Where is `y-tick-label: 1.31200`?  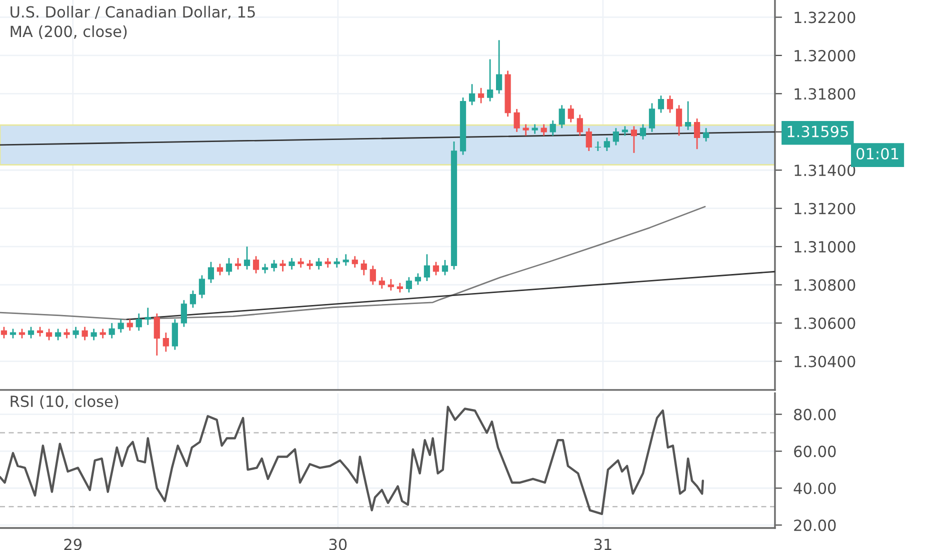 y-tick-label: 1.31200 is located at coordinates (825, 208).